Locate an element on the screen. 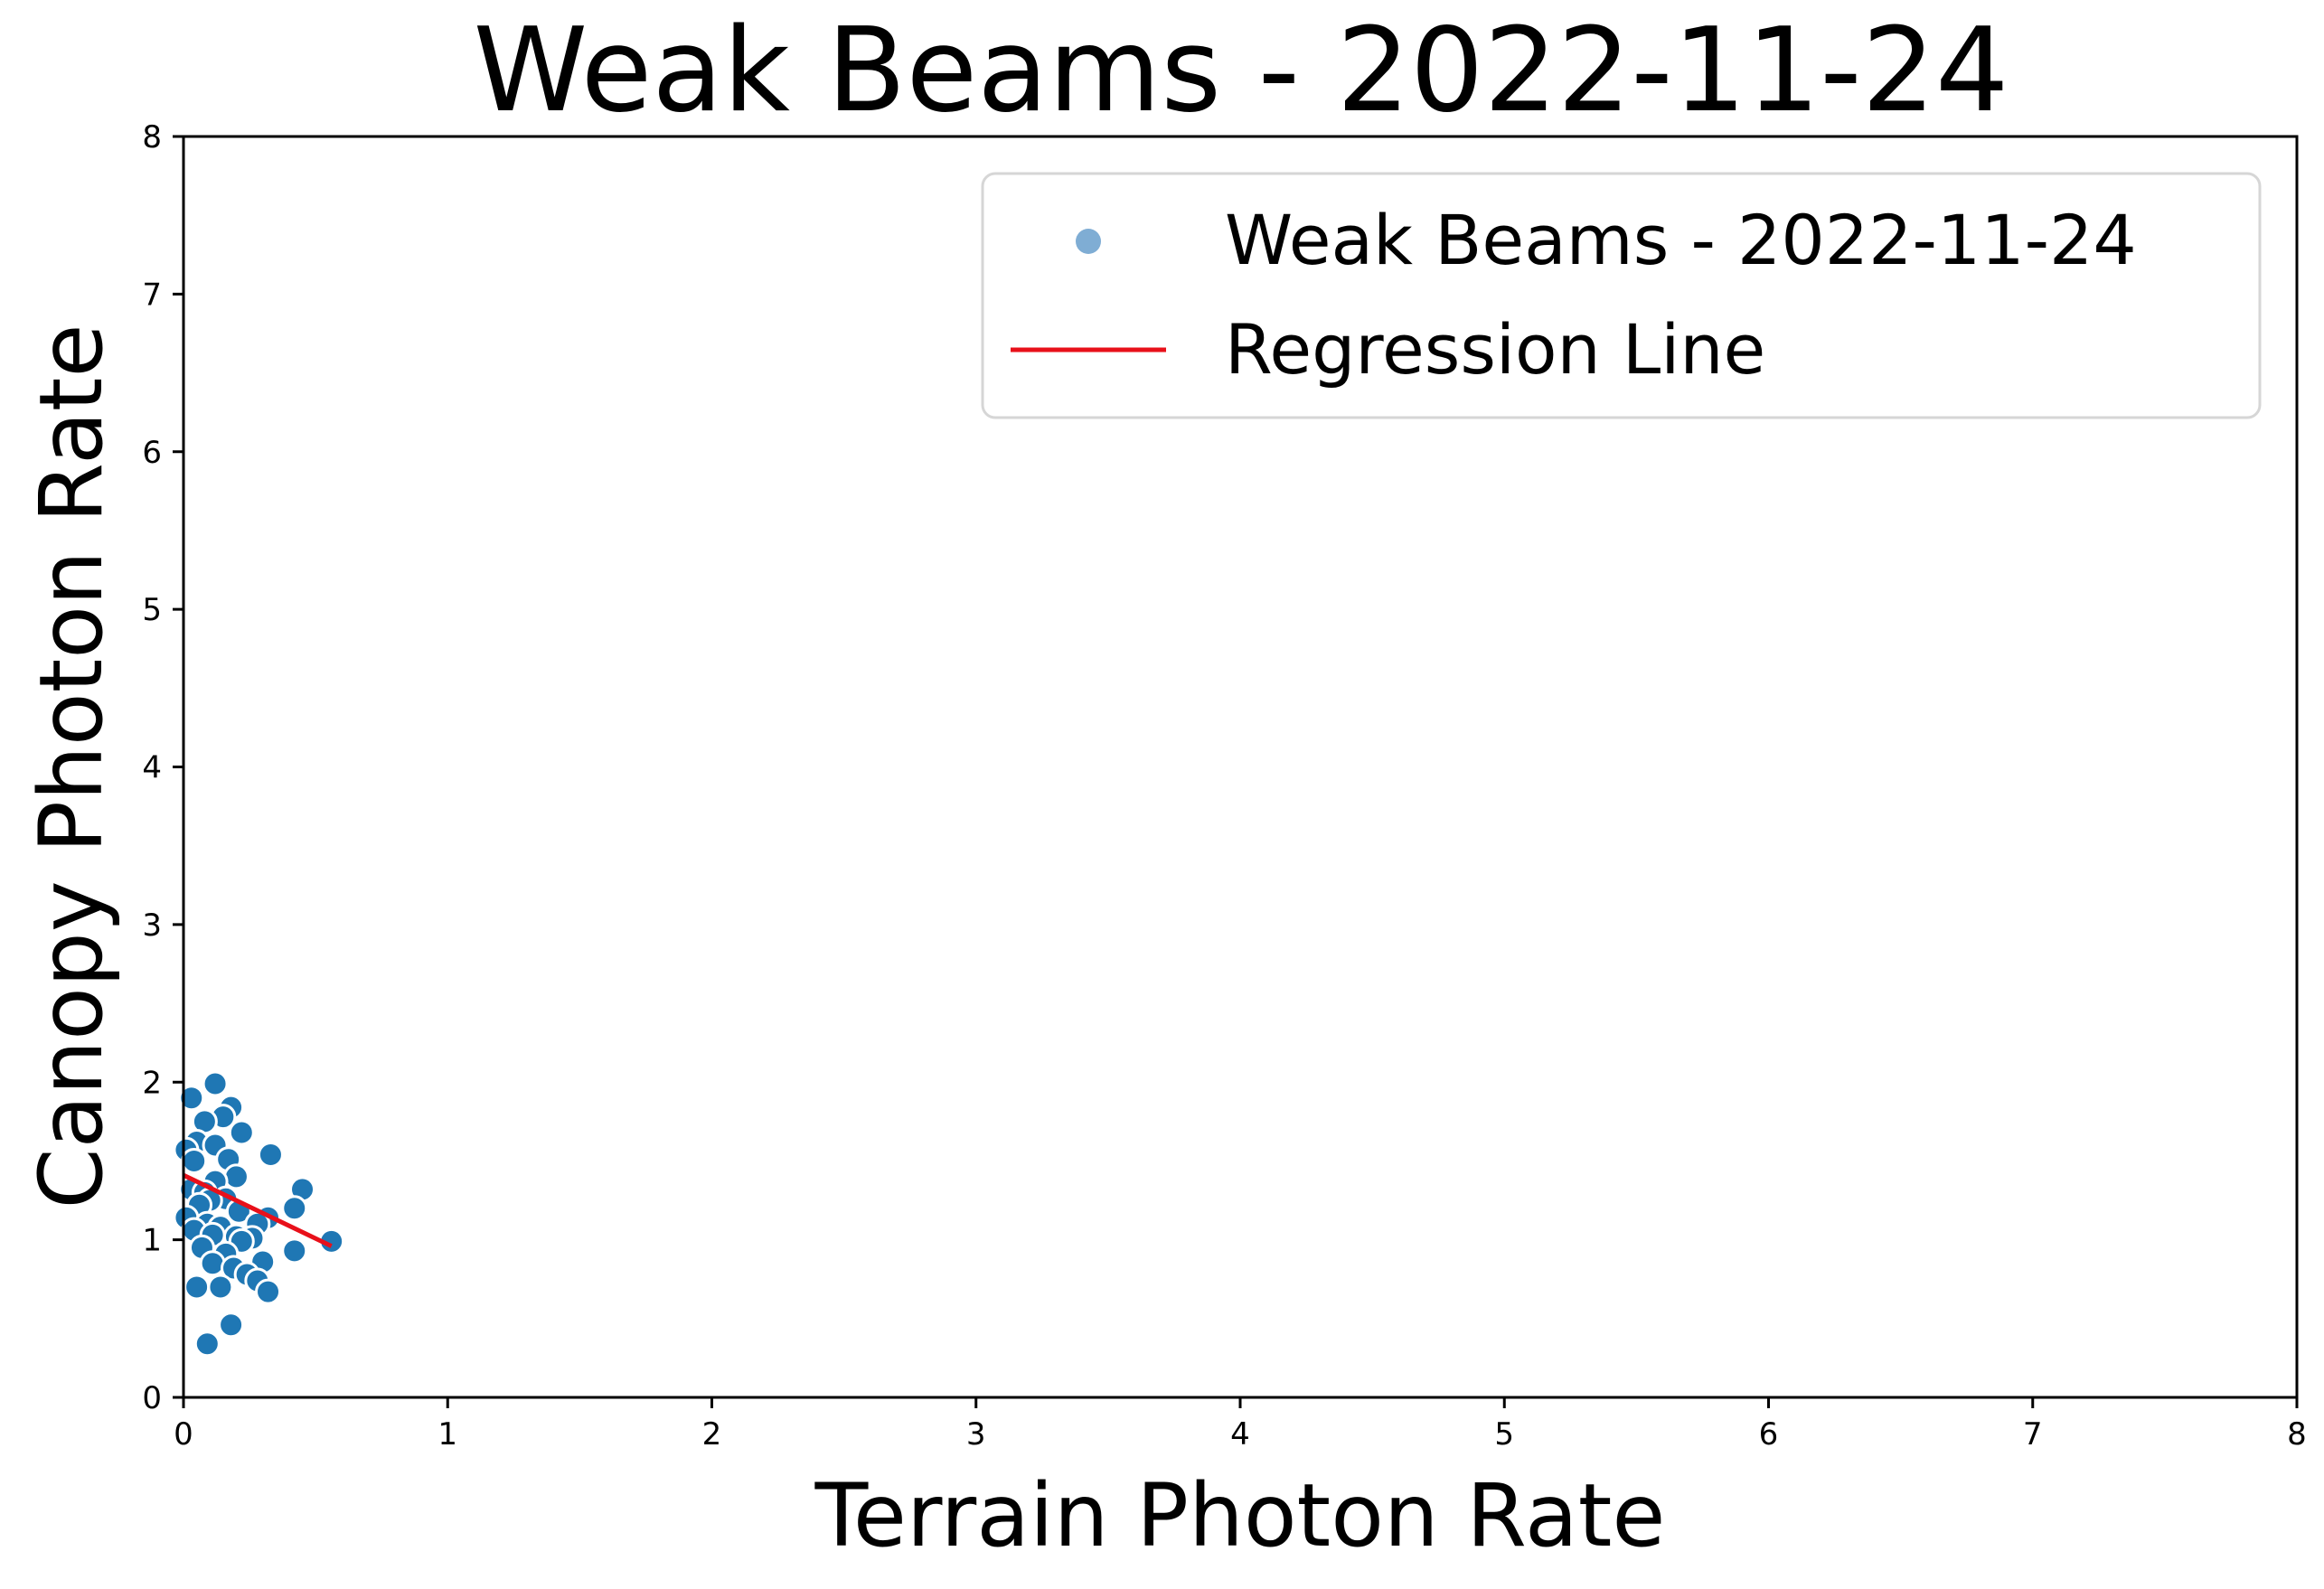  legend: Weak Beams - 2022-11-24 Regression Line is located at coordinates (1621, 296).